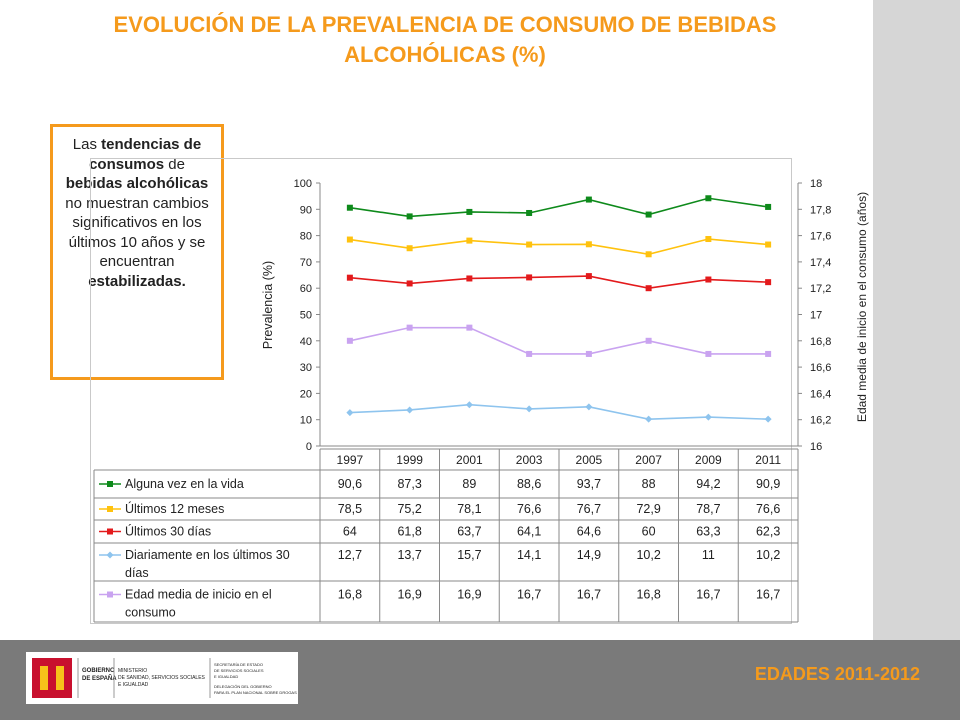  What do you see at coordinates (184, 484) in the screenshot?
I see `legend-entry: Alguna vez en la vida` at bounding box center [184, 484].